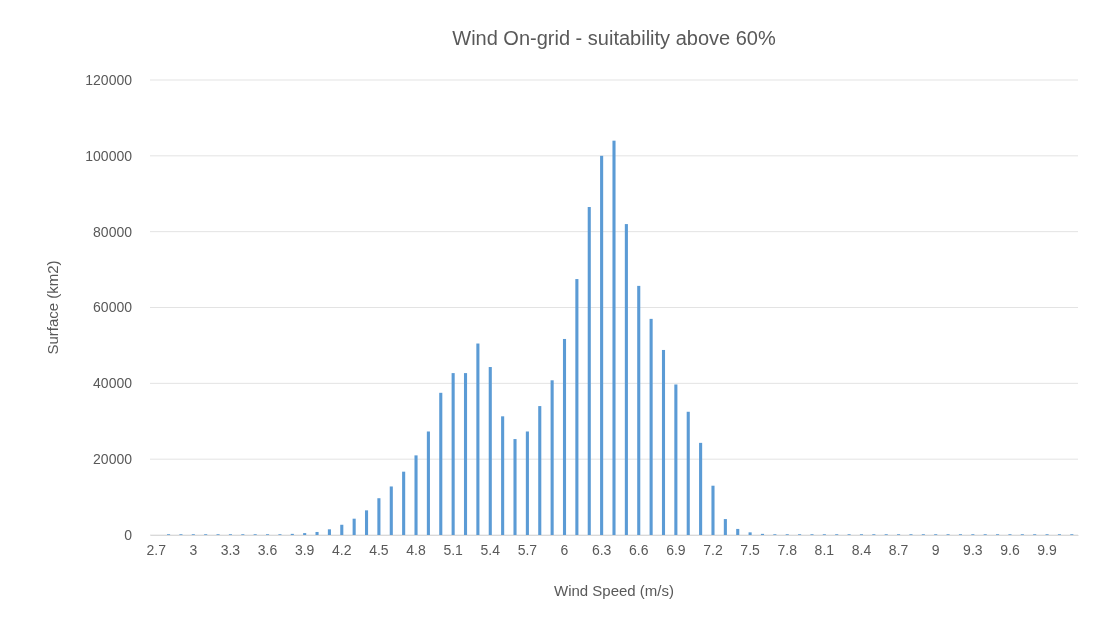 The width and height of the screenshot is (1094, 626). Describe the element at coordinates (1010, 549) in the screenshot. I see `x-tick-label: 9.6` at that location.